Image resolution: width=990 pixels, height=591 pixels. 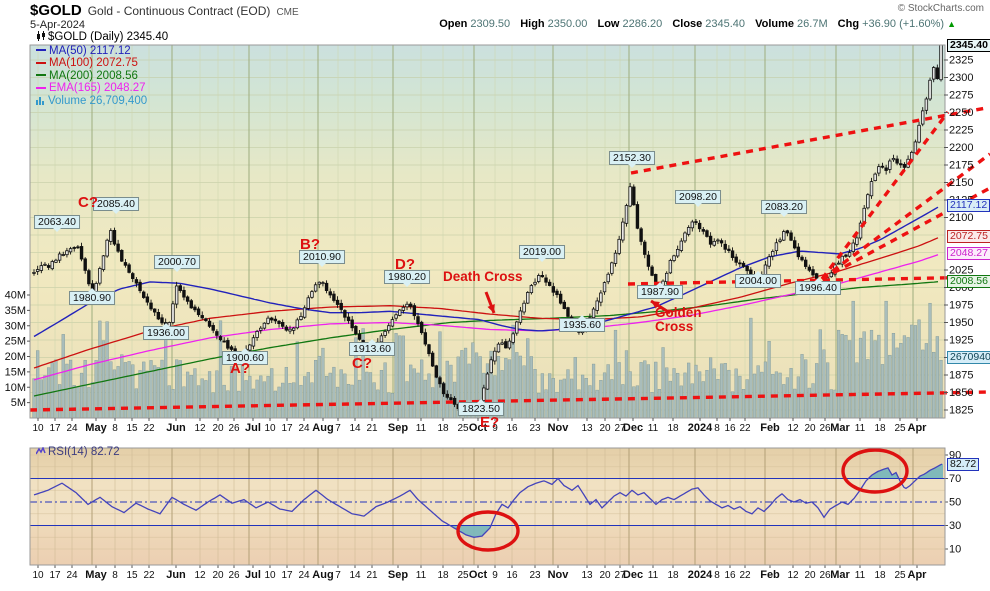 I want to click on legend-ma100: MA(100) 2072.75, so click(x=102, y=63).